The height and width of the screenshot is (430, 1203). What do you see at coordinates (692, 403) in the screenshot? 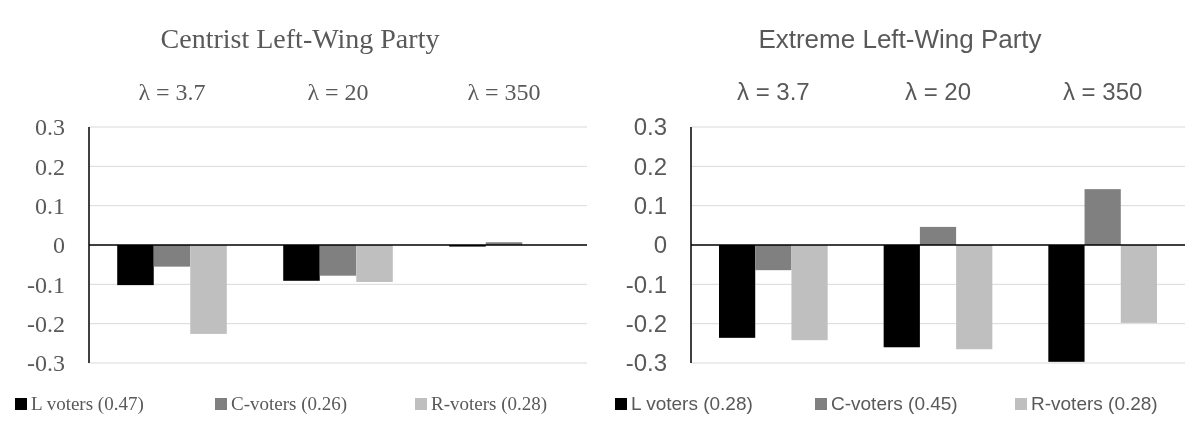
I see `legend-label: L voters (0.28)` at bounding box center [692, 403].